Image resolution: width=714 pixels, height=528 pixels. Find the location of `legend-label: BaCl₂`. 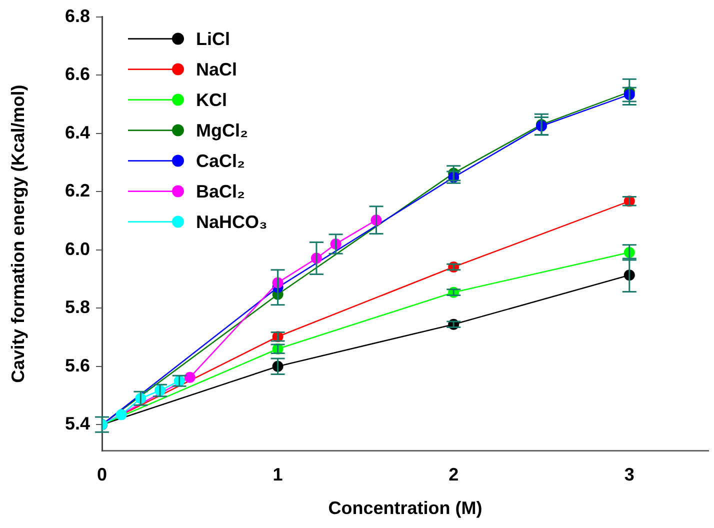

legend-label: BaCl₂ is located at coordinates (221, 191).